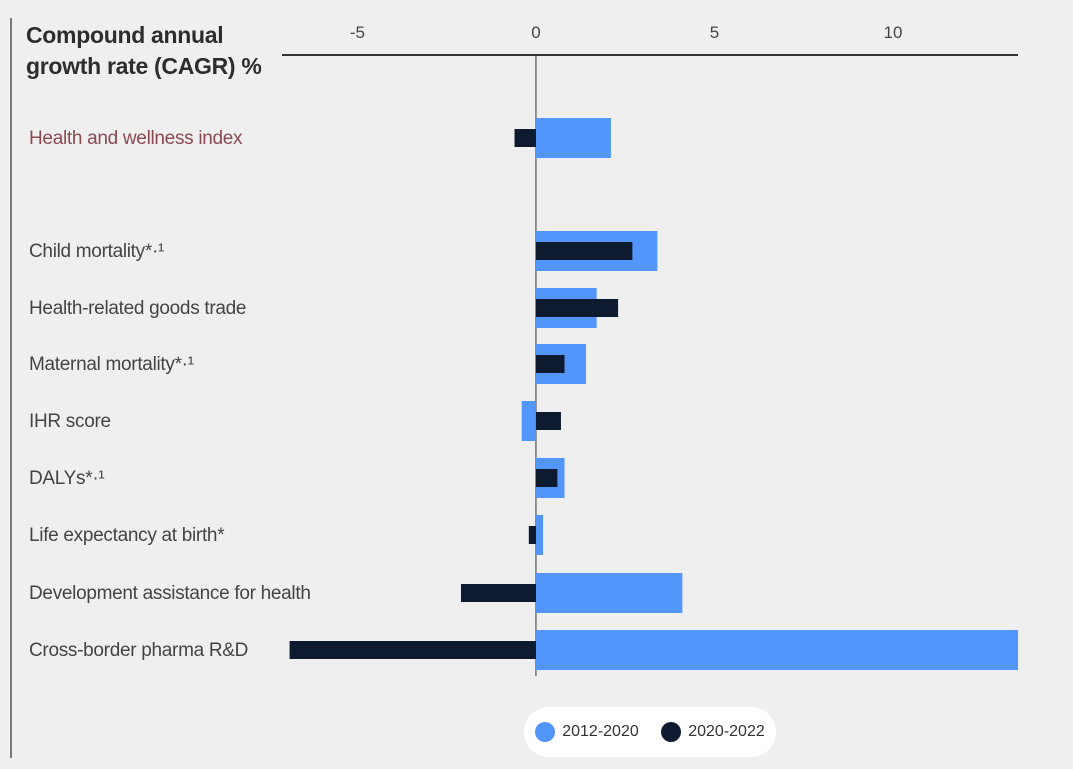  I want to click on x-tick-label: 5, so click(714, 32).